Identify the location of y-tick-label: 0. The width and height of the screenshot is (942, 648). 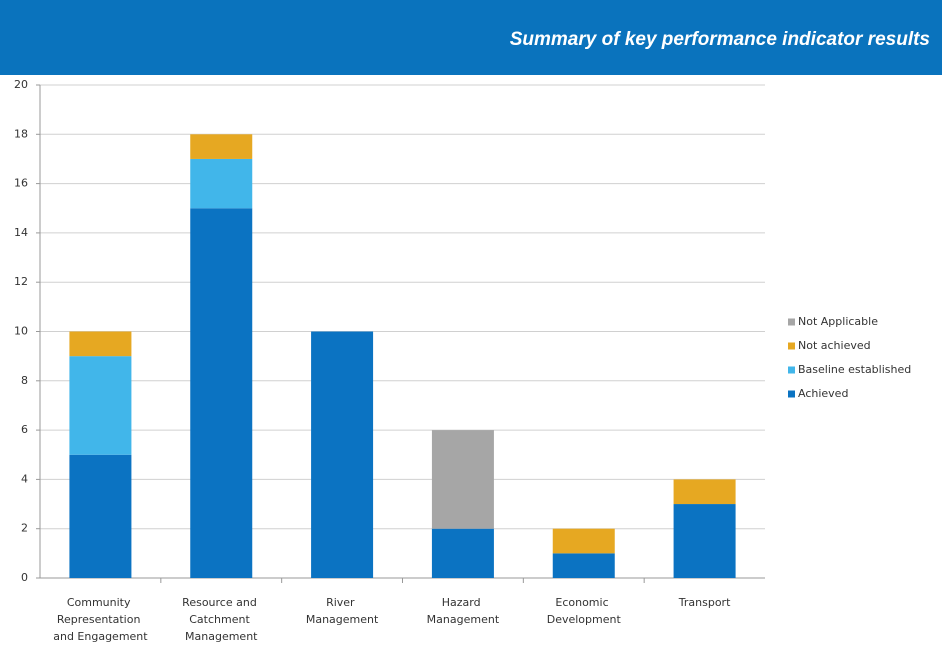
(24, 577).